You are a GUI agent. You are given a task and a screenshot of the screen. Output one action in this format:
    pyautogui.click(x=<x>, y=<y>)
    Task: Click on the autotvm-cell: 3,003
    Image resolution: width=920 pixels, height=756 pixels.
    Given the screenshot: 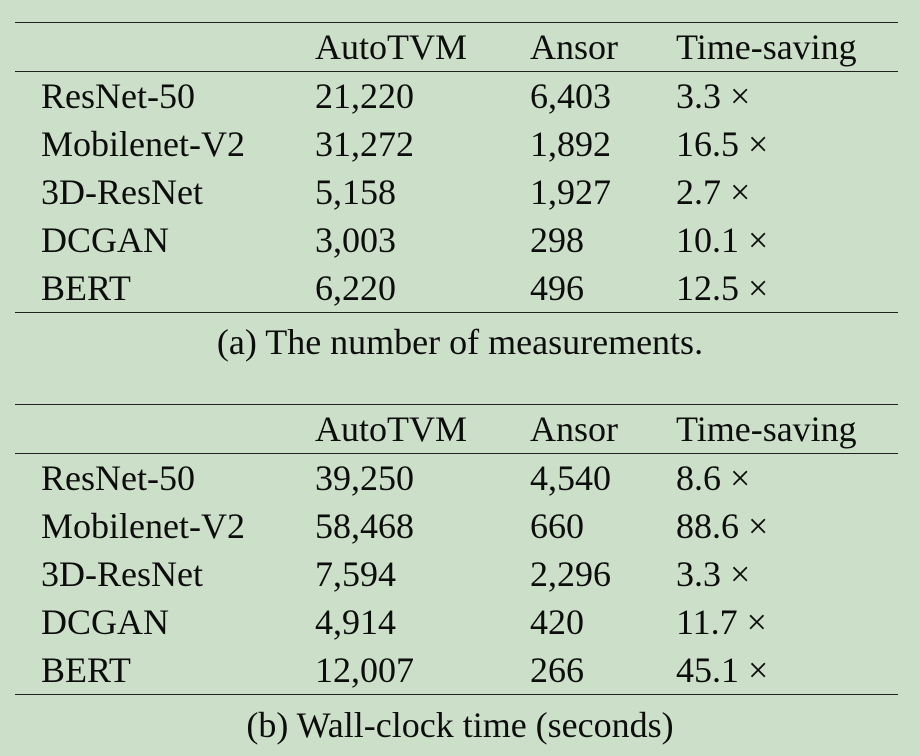 What is the action you would take?
    pyautogui.click(x=355, y=240)
    